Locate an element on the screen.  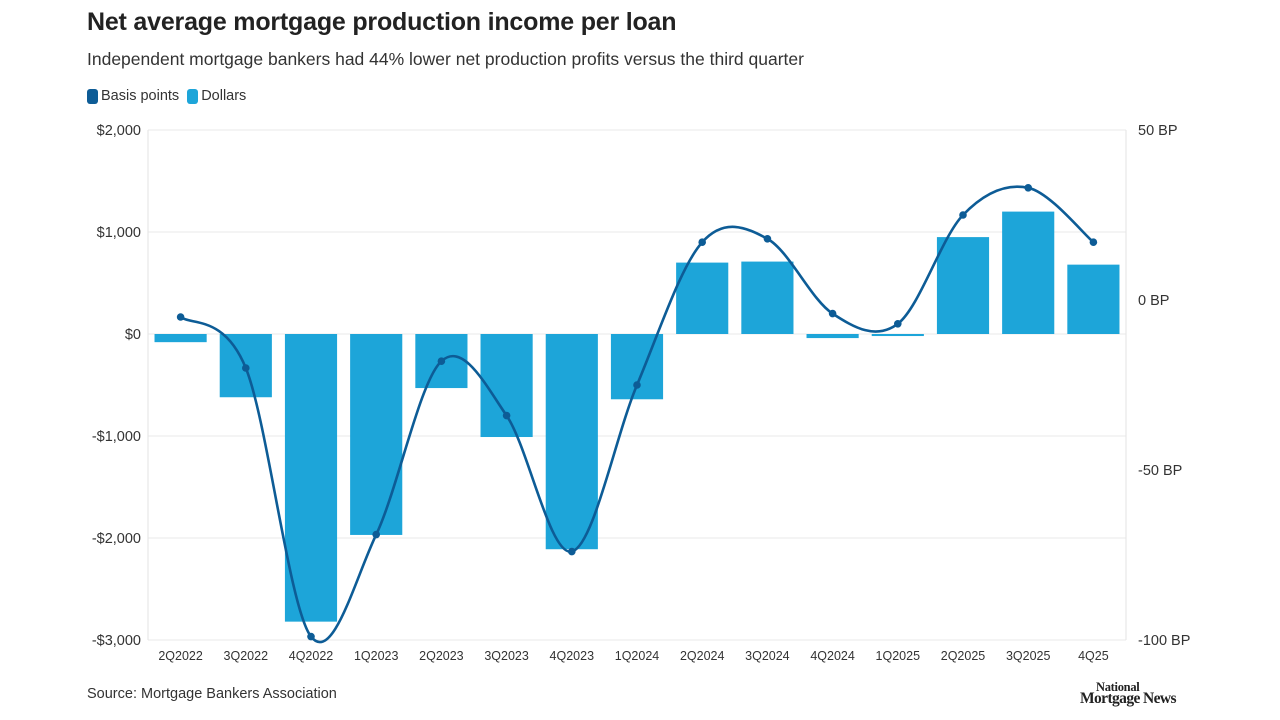
legend-item-basis-points: Basis points is located at coordinates (133, 96).